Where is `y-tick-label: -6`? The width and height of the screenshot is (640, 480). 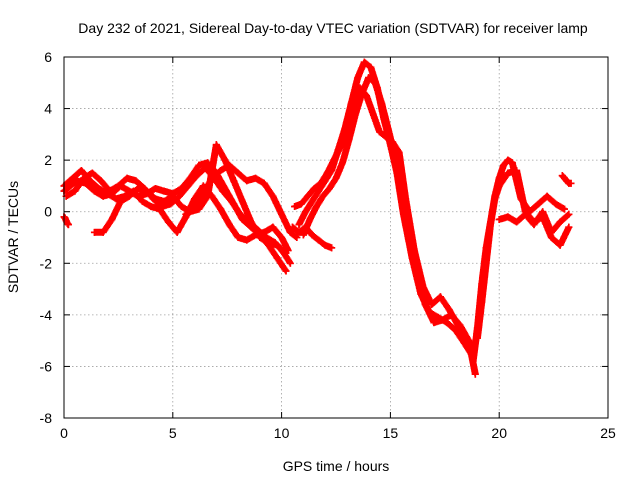
y-tick-label: -6 is located at coordinates (46, 366).